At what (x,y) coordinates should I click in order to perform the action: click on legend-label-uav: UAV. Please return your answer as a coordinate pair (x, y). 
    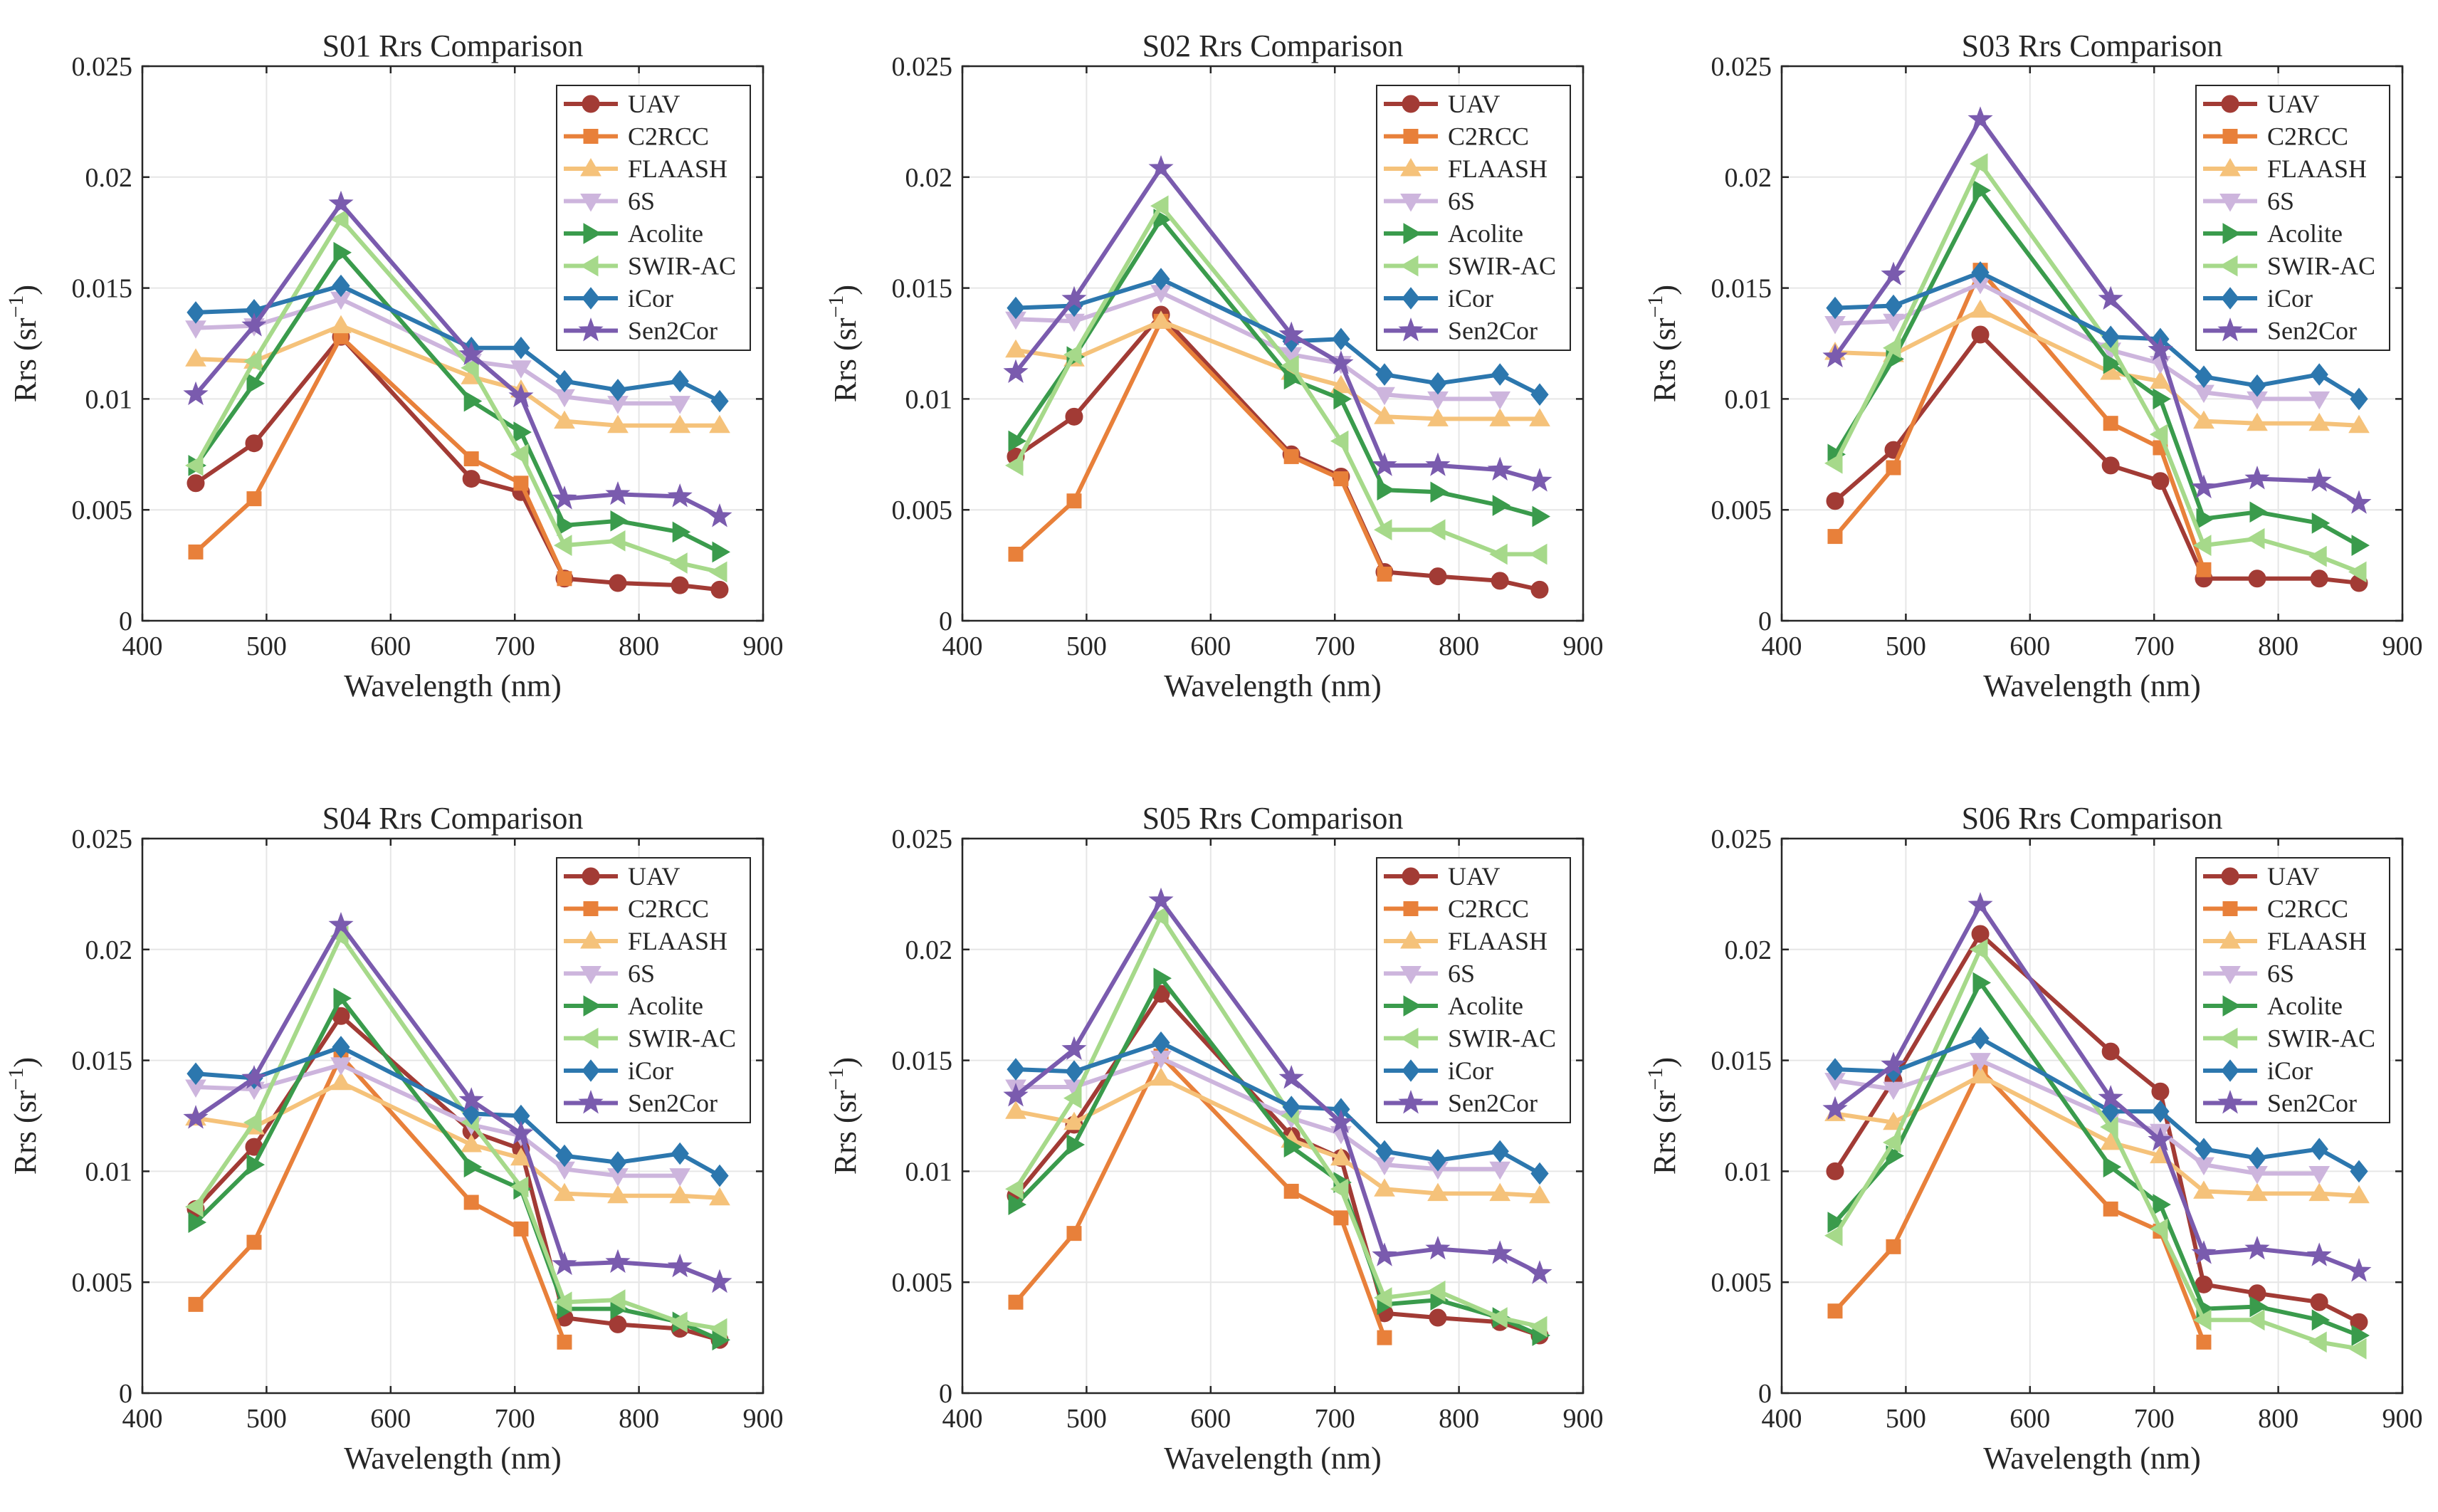
    Looking at the image, I should click on (654, 104).